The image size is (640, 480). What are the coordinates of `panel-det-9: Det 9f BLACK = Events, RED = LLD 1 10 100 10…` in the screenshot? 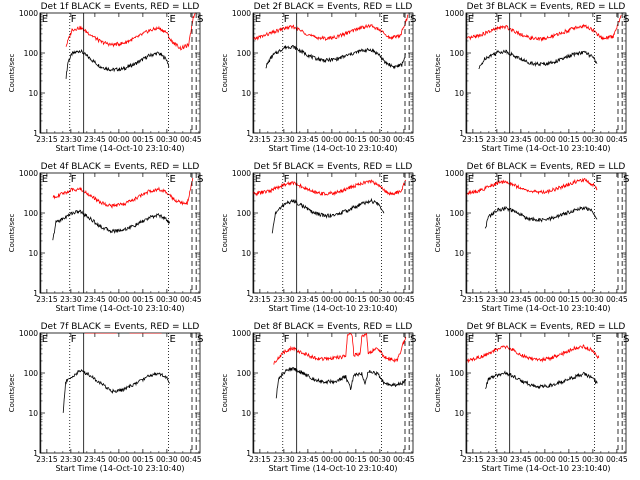 It's located at (532, 397).